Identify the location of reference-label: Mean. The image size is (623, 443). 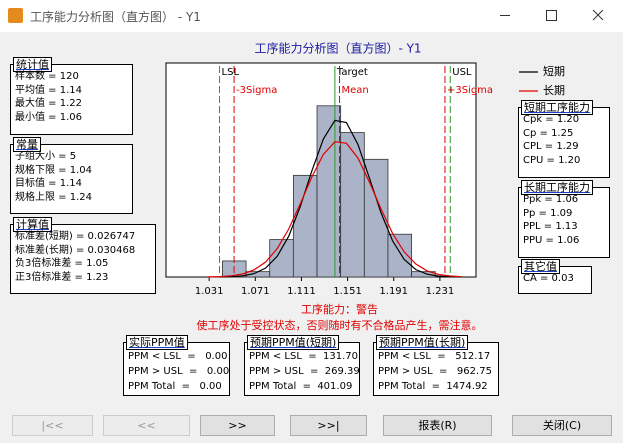
(355, 90).